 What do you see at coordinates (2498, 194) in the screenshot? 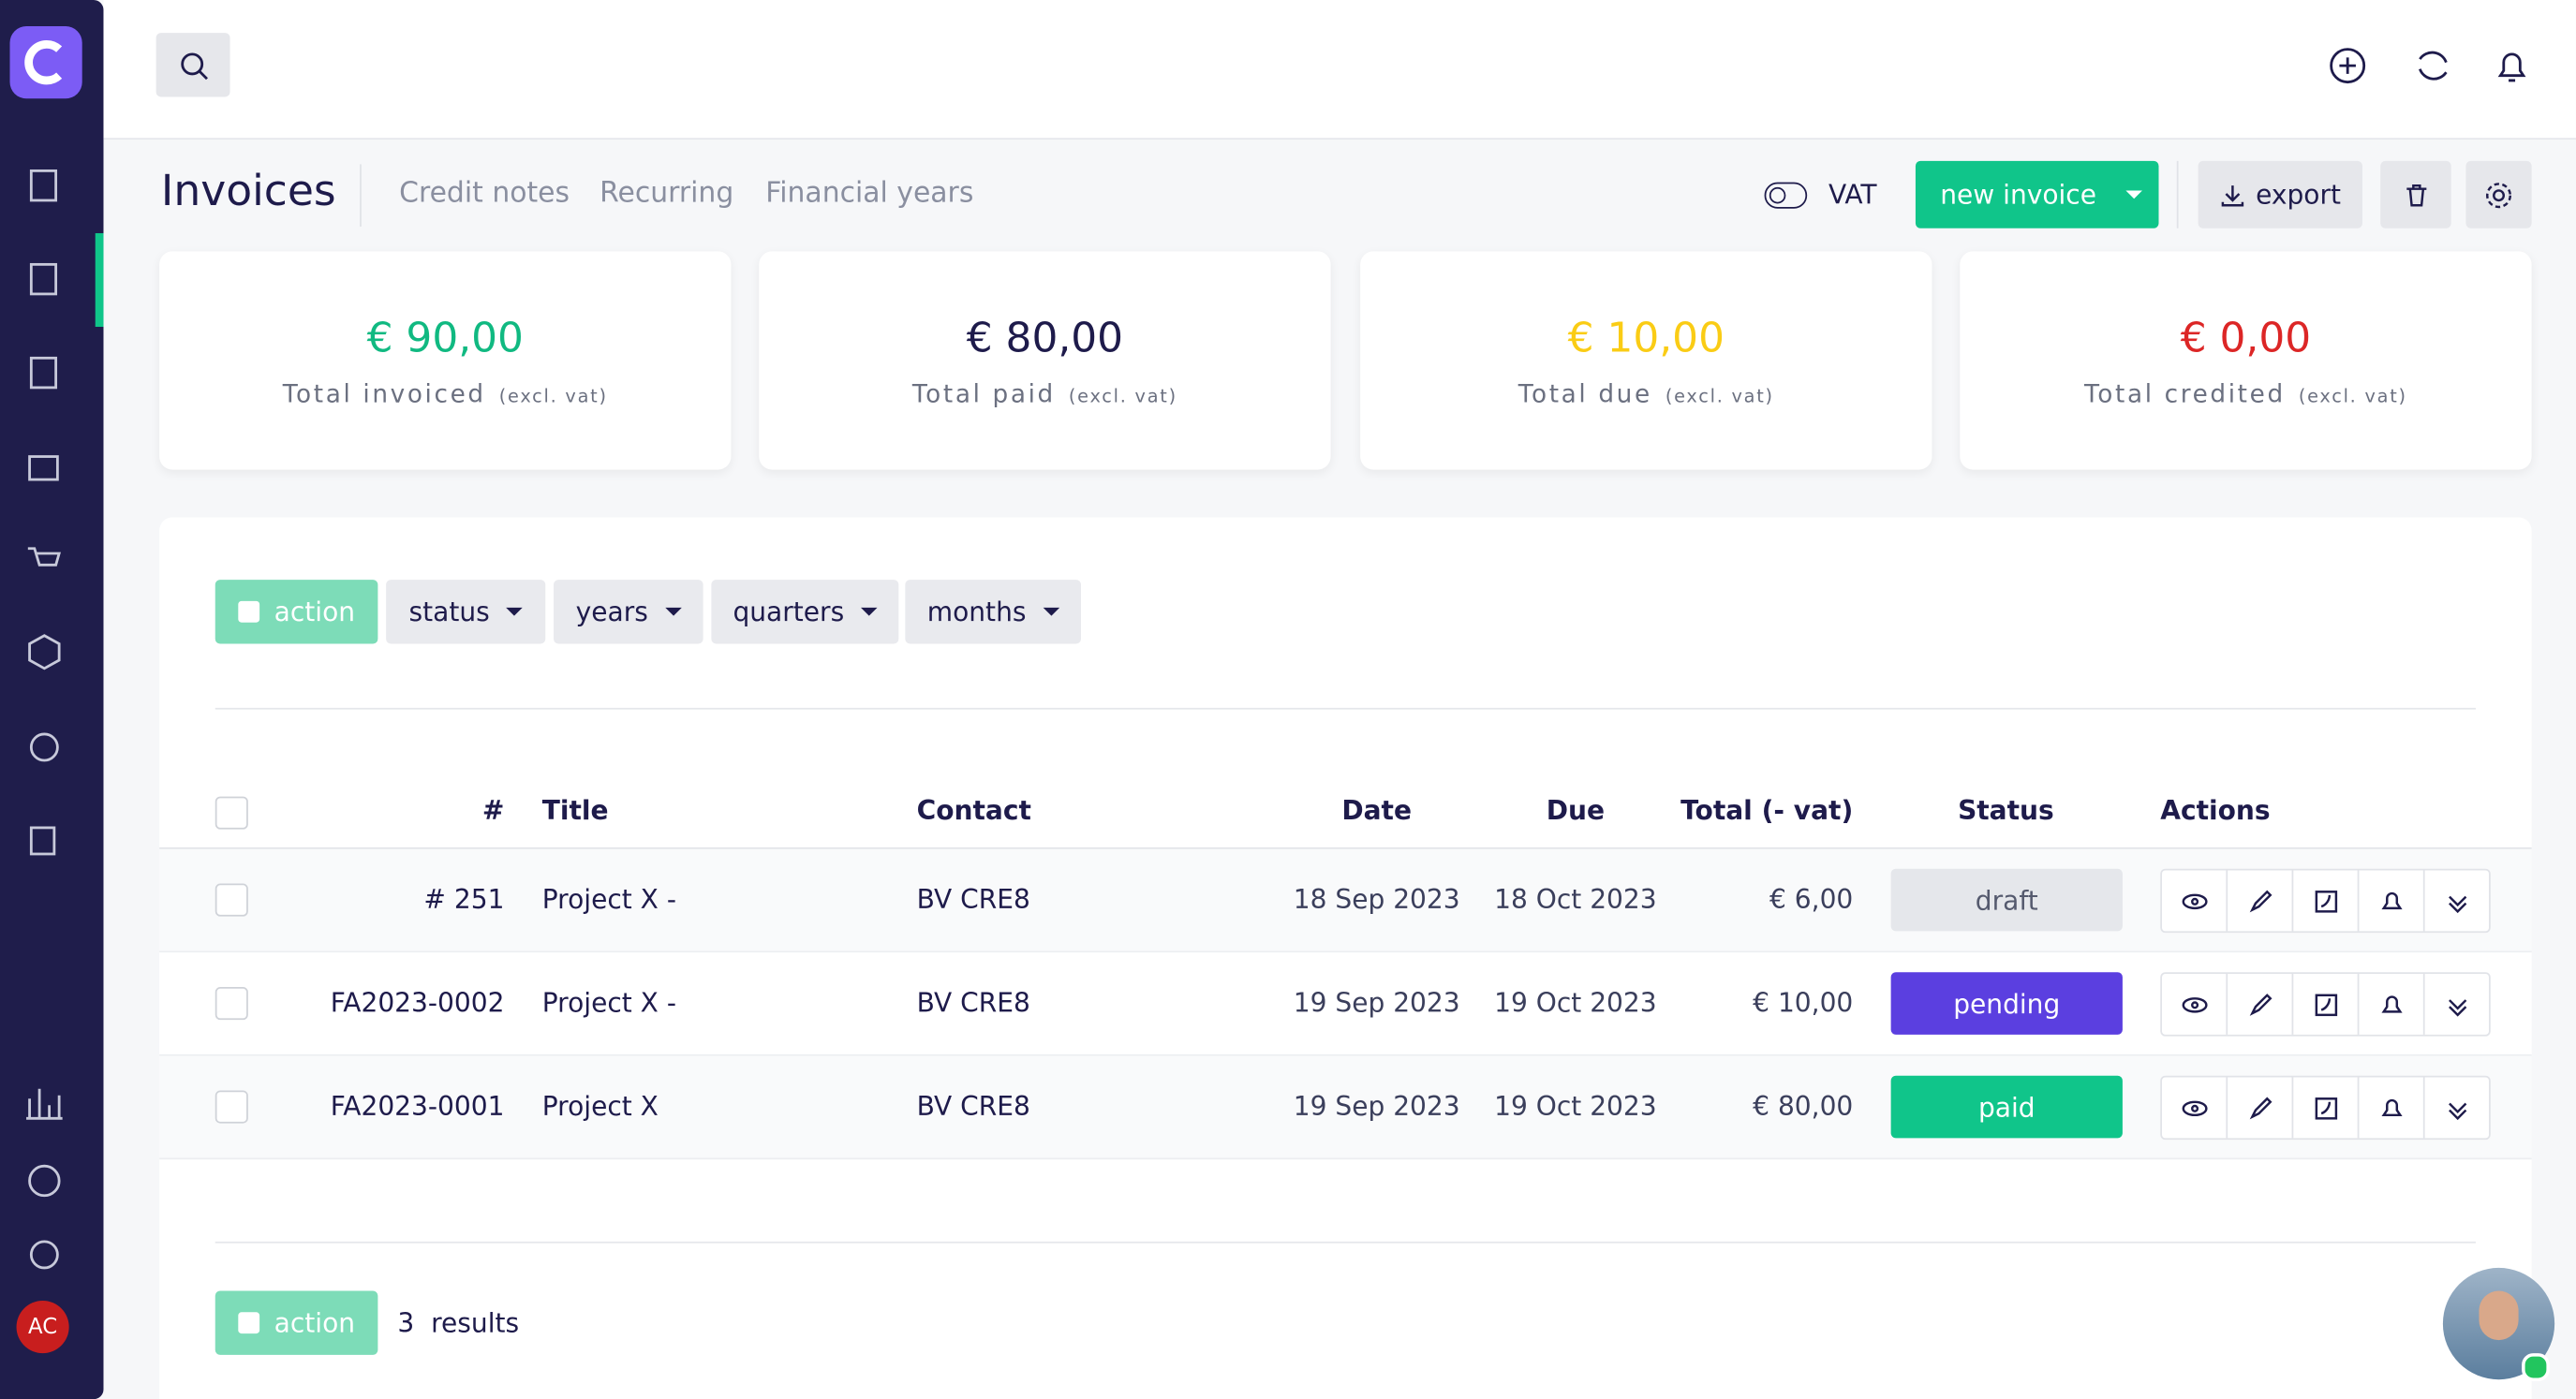
I see `settings-button` at bounding box center [2498, 194].